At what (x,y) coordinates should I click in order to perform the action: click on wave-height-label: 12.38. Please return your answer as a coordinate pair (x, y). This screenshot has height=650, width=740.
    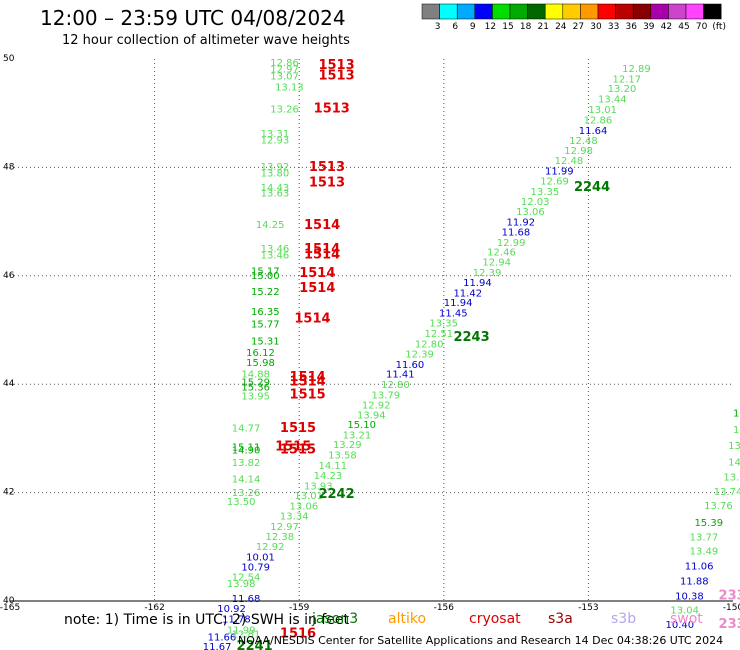
    Looking at the image, I should click on (279, 537).